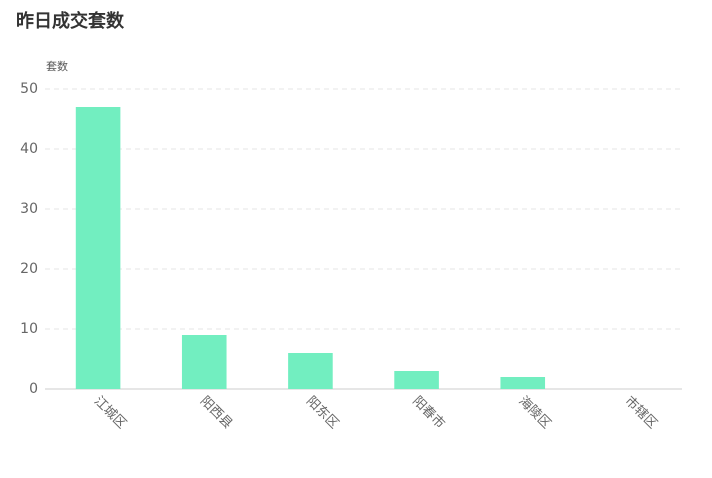 This screenshot has width=712, height=478. What do you see at coordinates (641, 412) in the screenshot?
I see `x-tick-label: 市辖区` at bounding box center [641, 412].